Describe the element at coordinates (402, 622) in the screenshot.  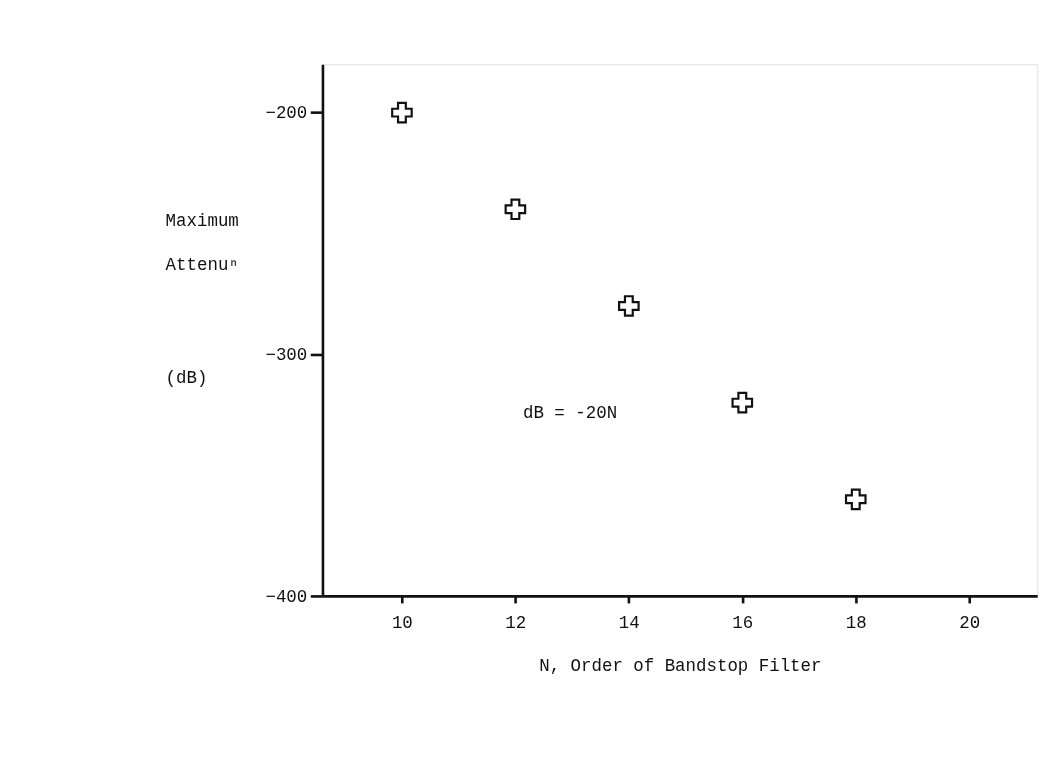
I see `x-tick-label: 10` at that location.